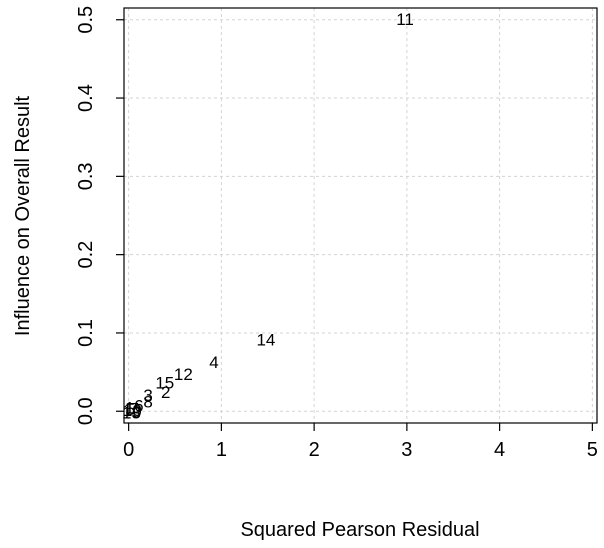 This screenshot has height=548, width=604. Describe the element at coordinates (86, 411) in the screenshot. I see `y-tick-label: 0.0` at that location.